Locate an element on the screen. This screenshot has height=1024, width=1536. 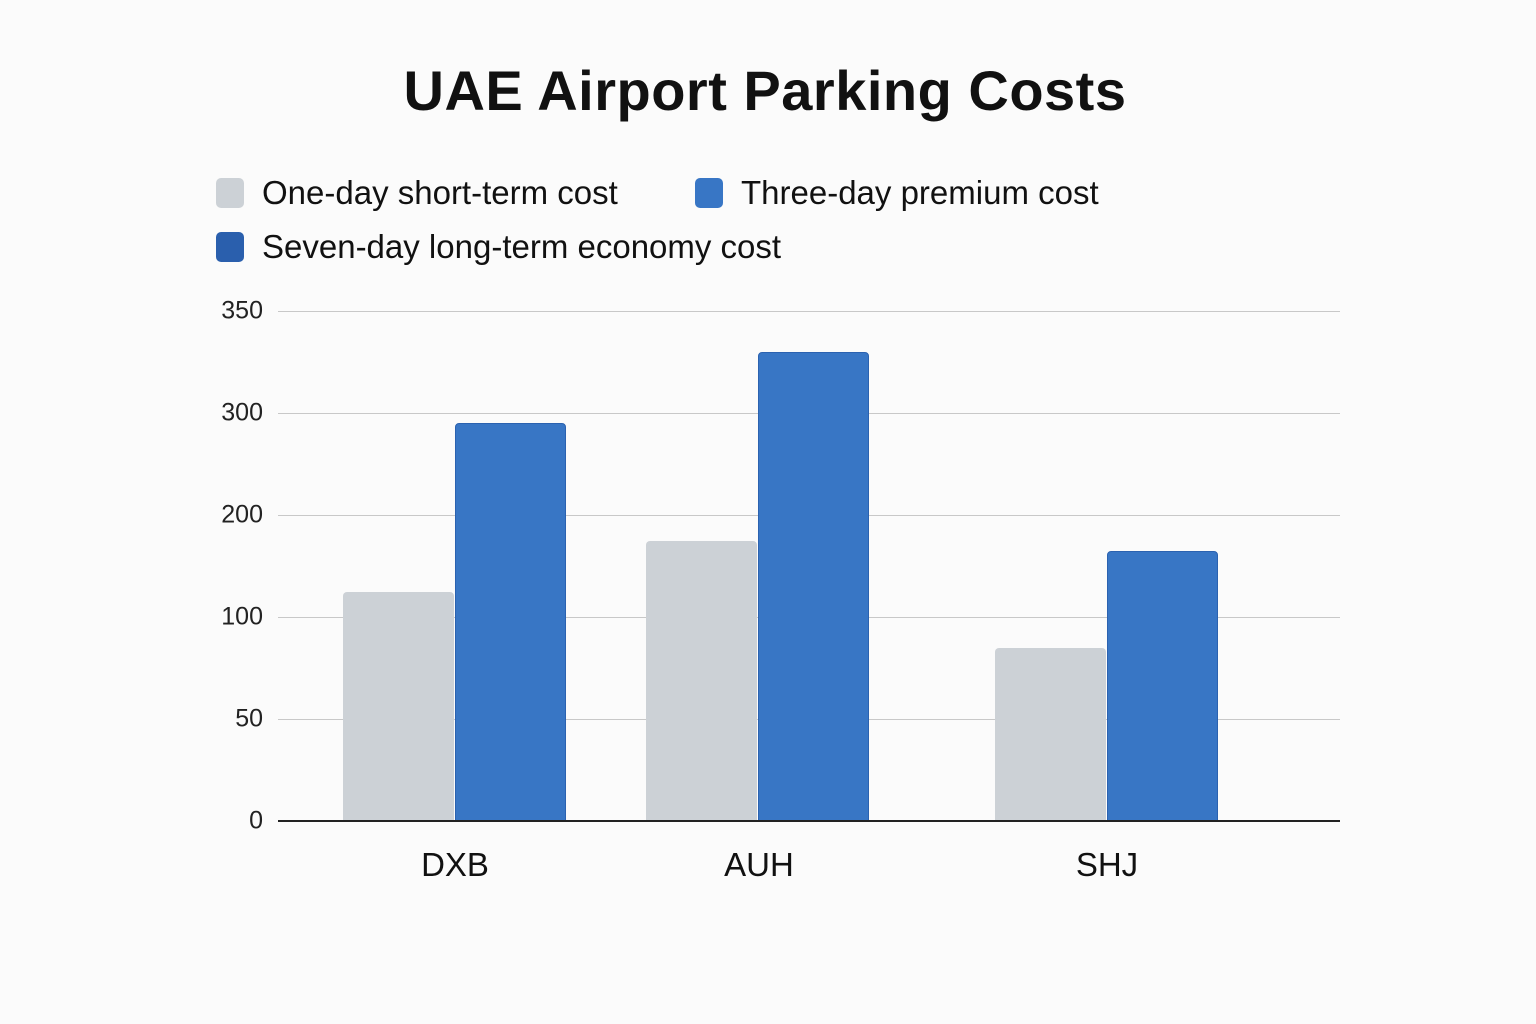
legend-item-three-day: Three-day premium cost is located at coordinates (897, 193).